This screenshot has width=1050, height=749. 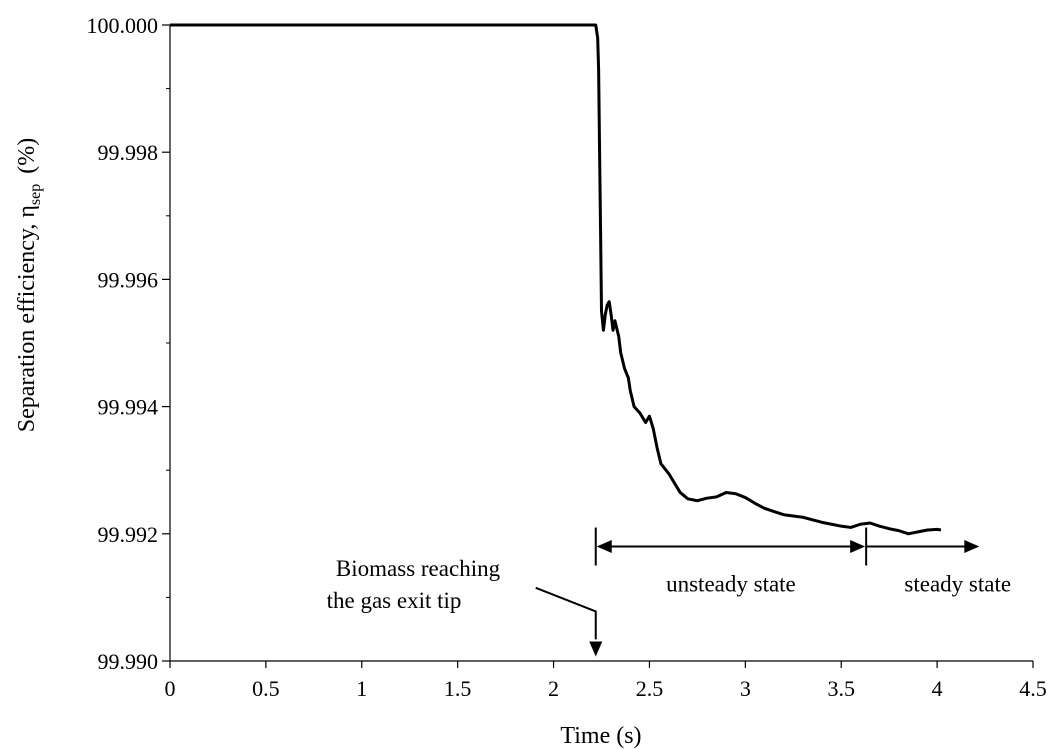 I want to click on x-tick-label: 2, so click(x=553, y=688).